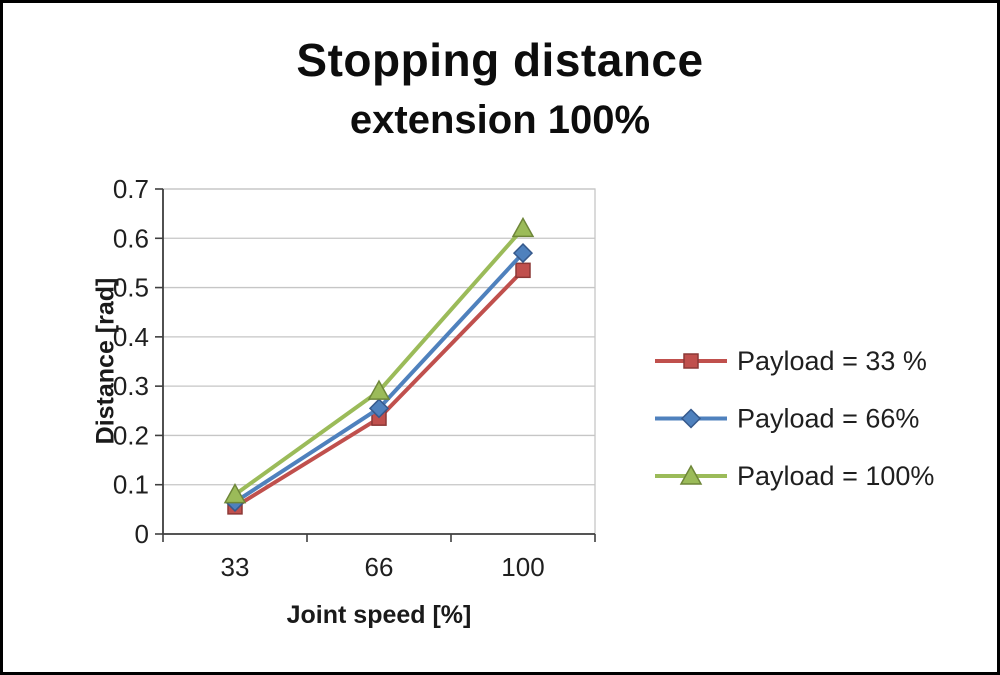 The height and width of the screenshot is (675, 1000). I want to click on chart-title-line1: Stopping distance, so click(500, 60).